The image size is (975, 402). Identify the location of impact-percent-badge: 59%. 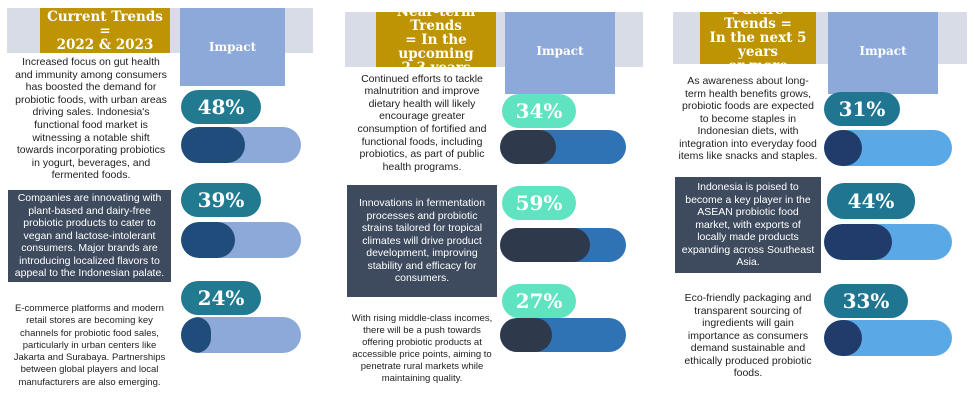
(539, 203).